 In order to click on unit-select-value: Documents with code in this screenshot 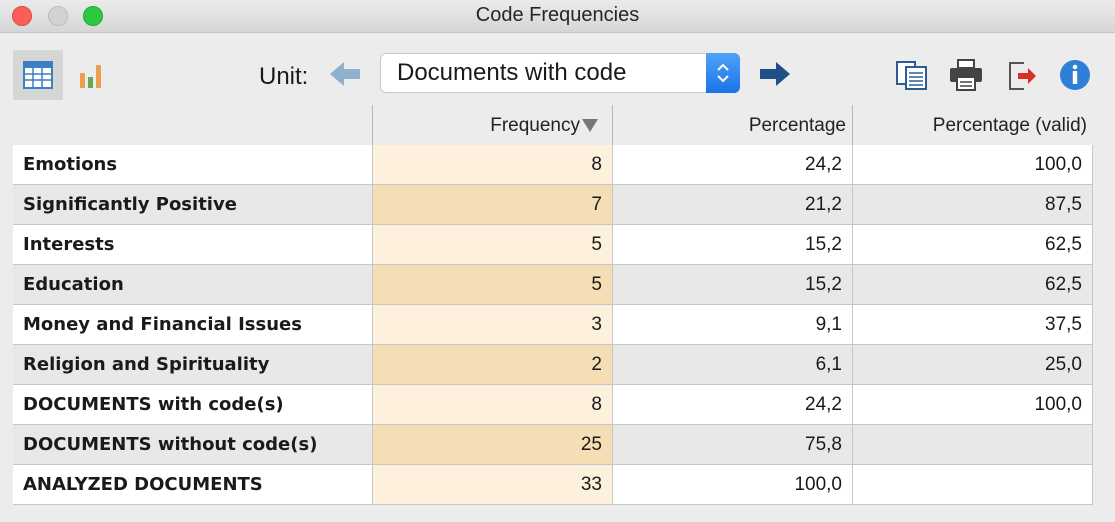, I will do `click(512, 72)`.